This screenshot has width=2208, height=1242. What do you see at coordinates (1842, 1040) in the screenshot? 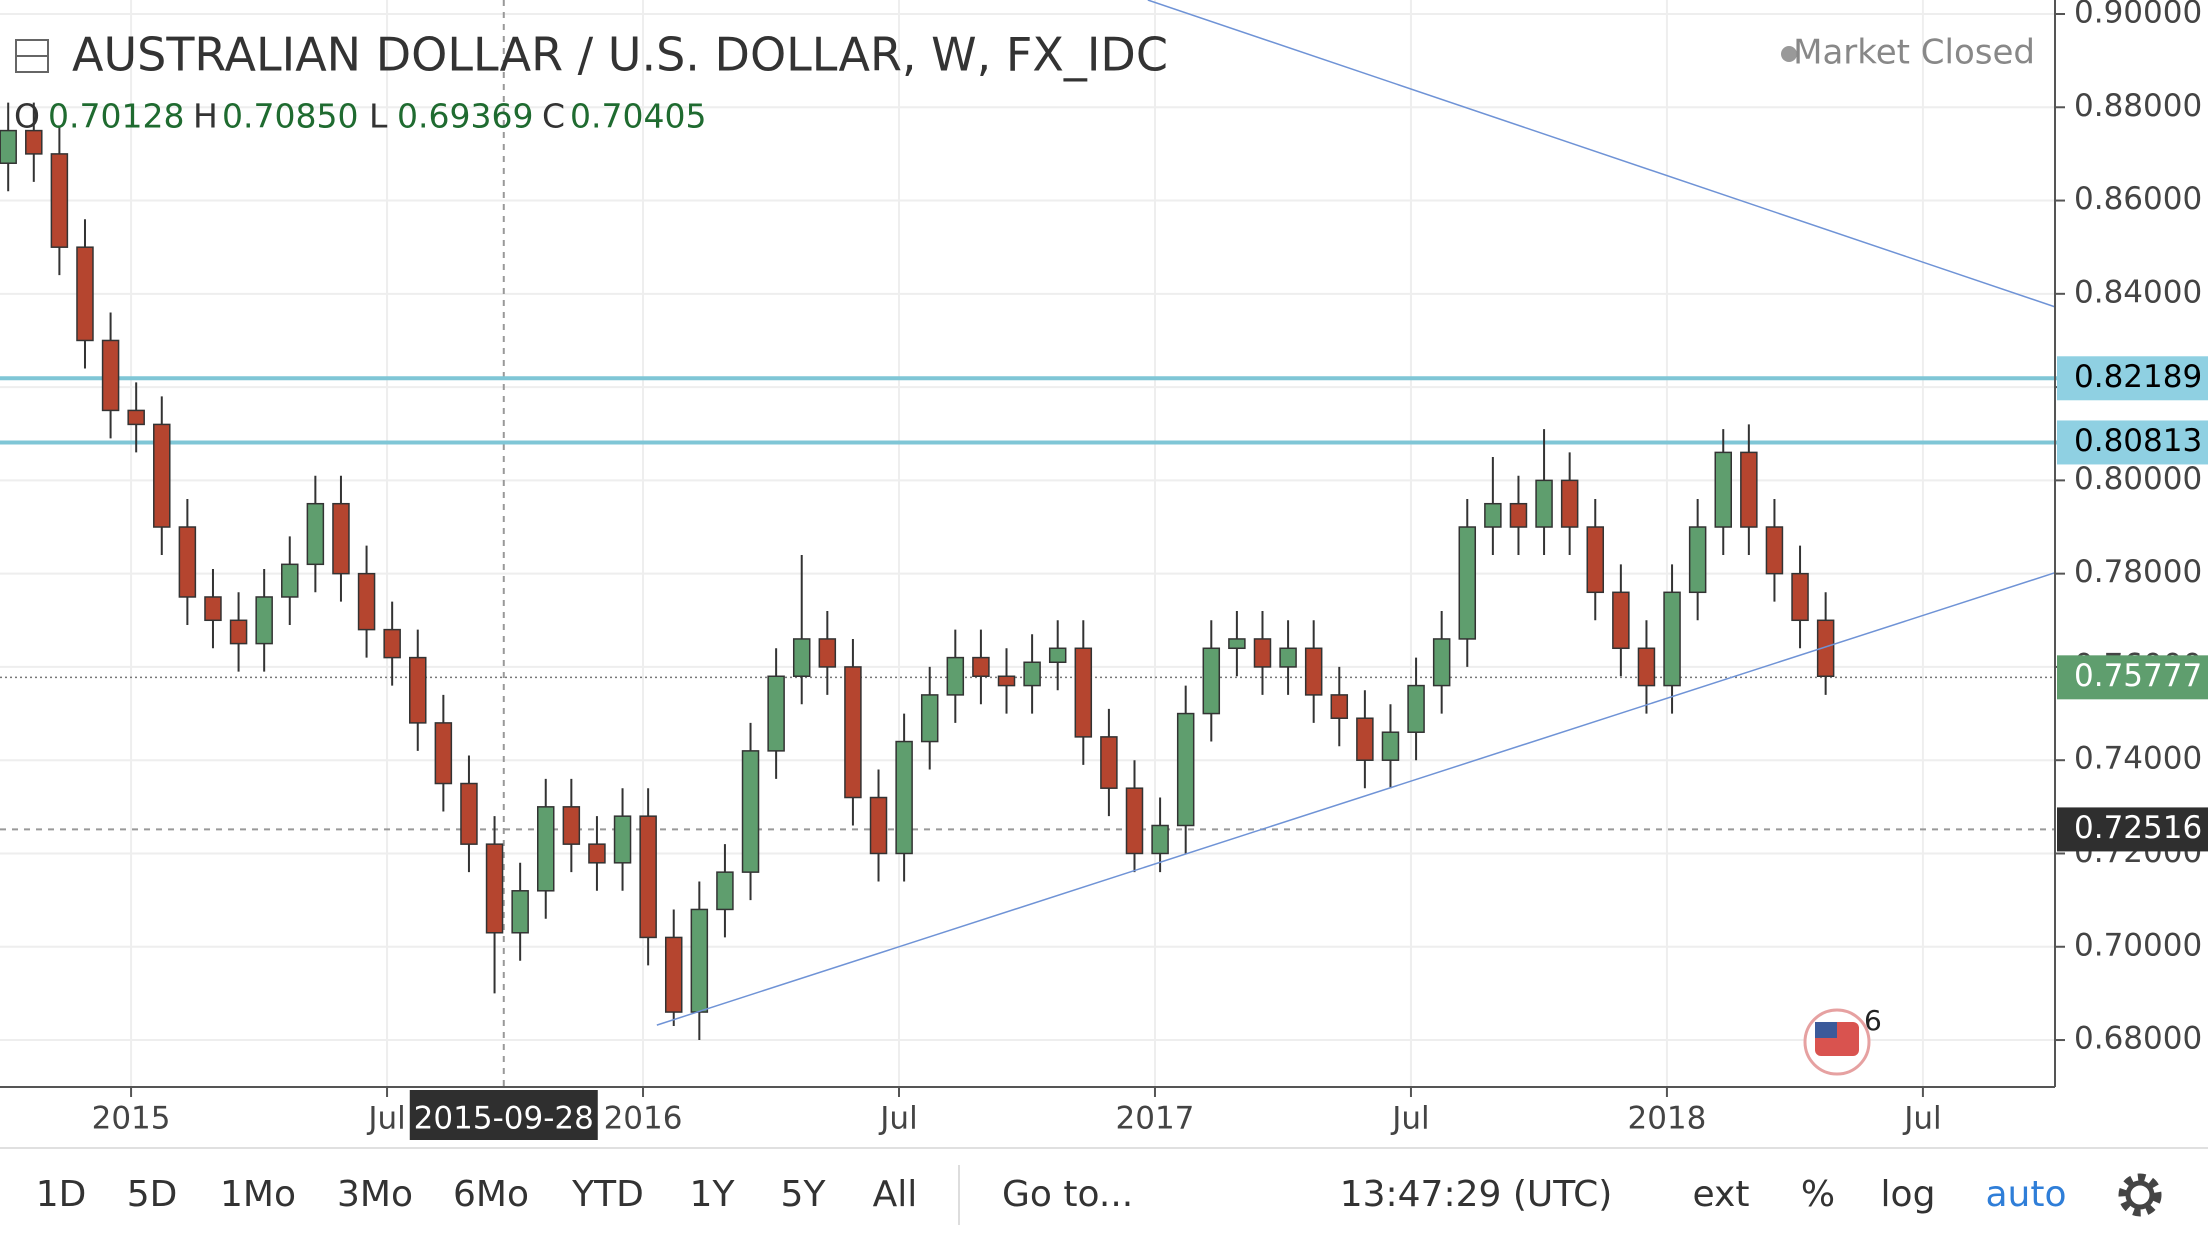
I see `events-badge: 6` at bounding box center [1842, 1040].